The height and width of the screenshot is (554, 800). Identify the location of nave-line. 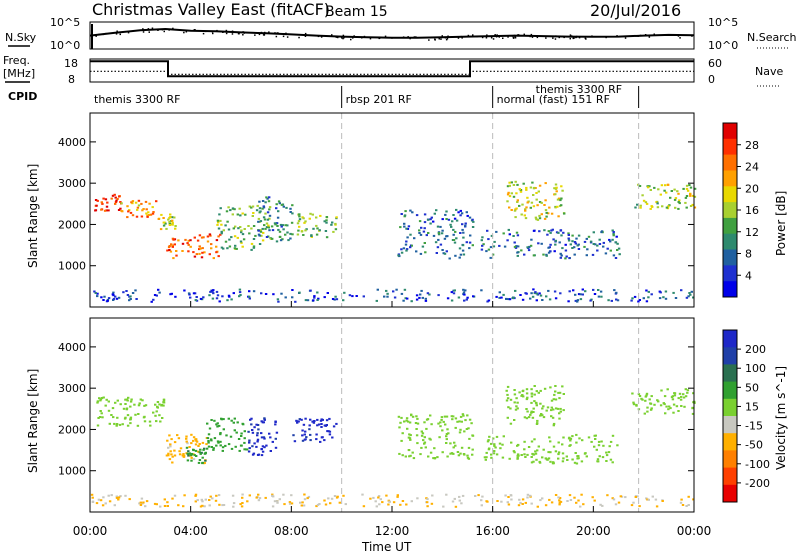
(392, 72).